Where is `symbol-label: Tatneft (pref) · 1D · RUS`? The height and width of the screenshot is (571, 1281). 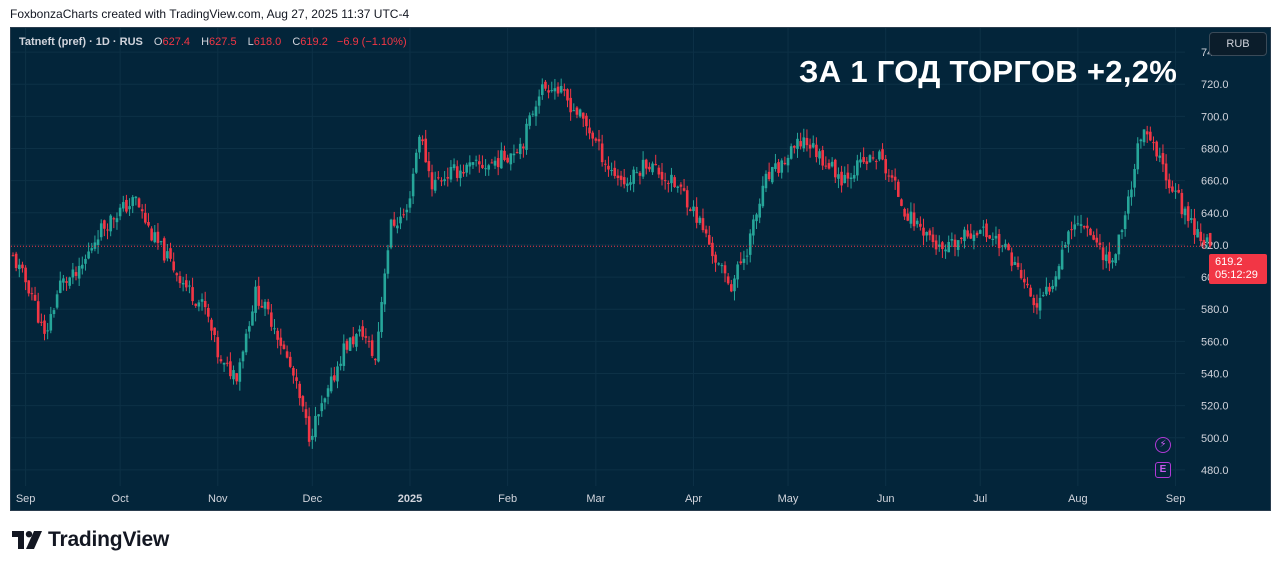
symbol-label: Tatneft (pref) · 1D · RUS is located at coordinates (81, 42).